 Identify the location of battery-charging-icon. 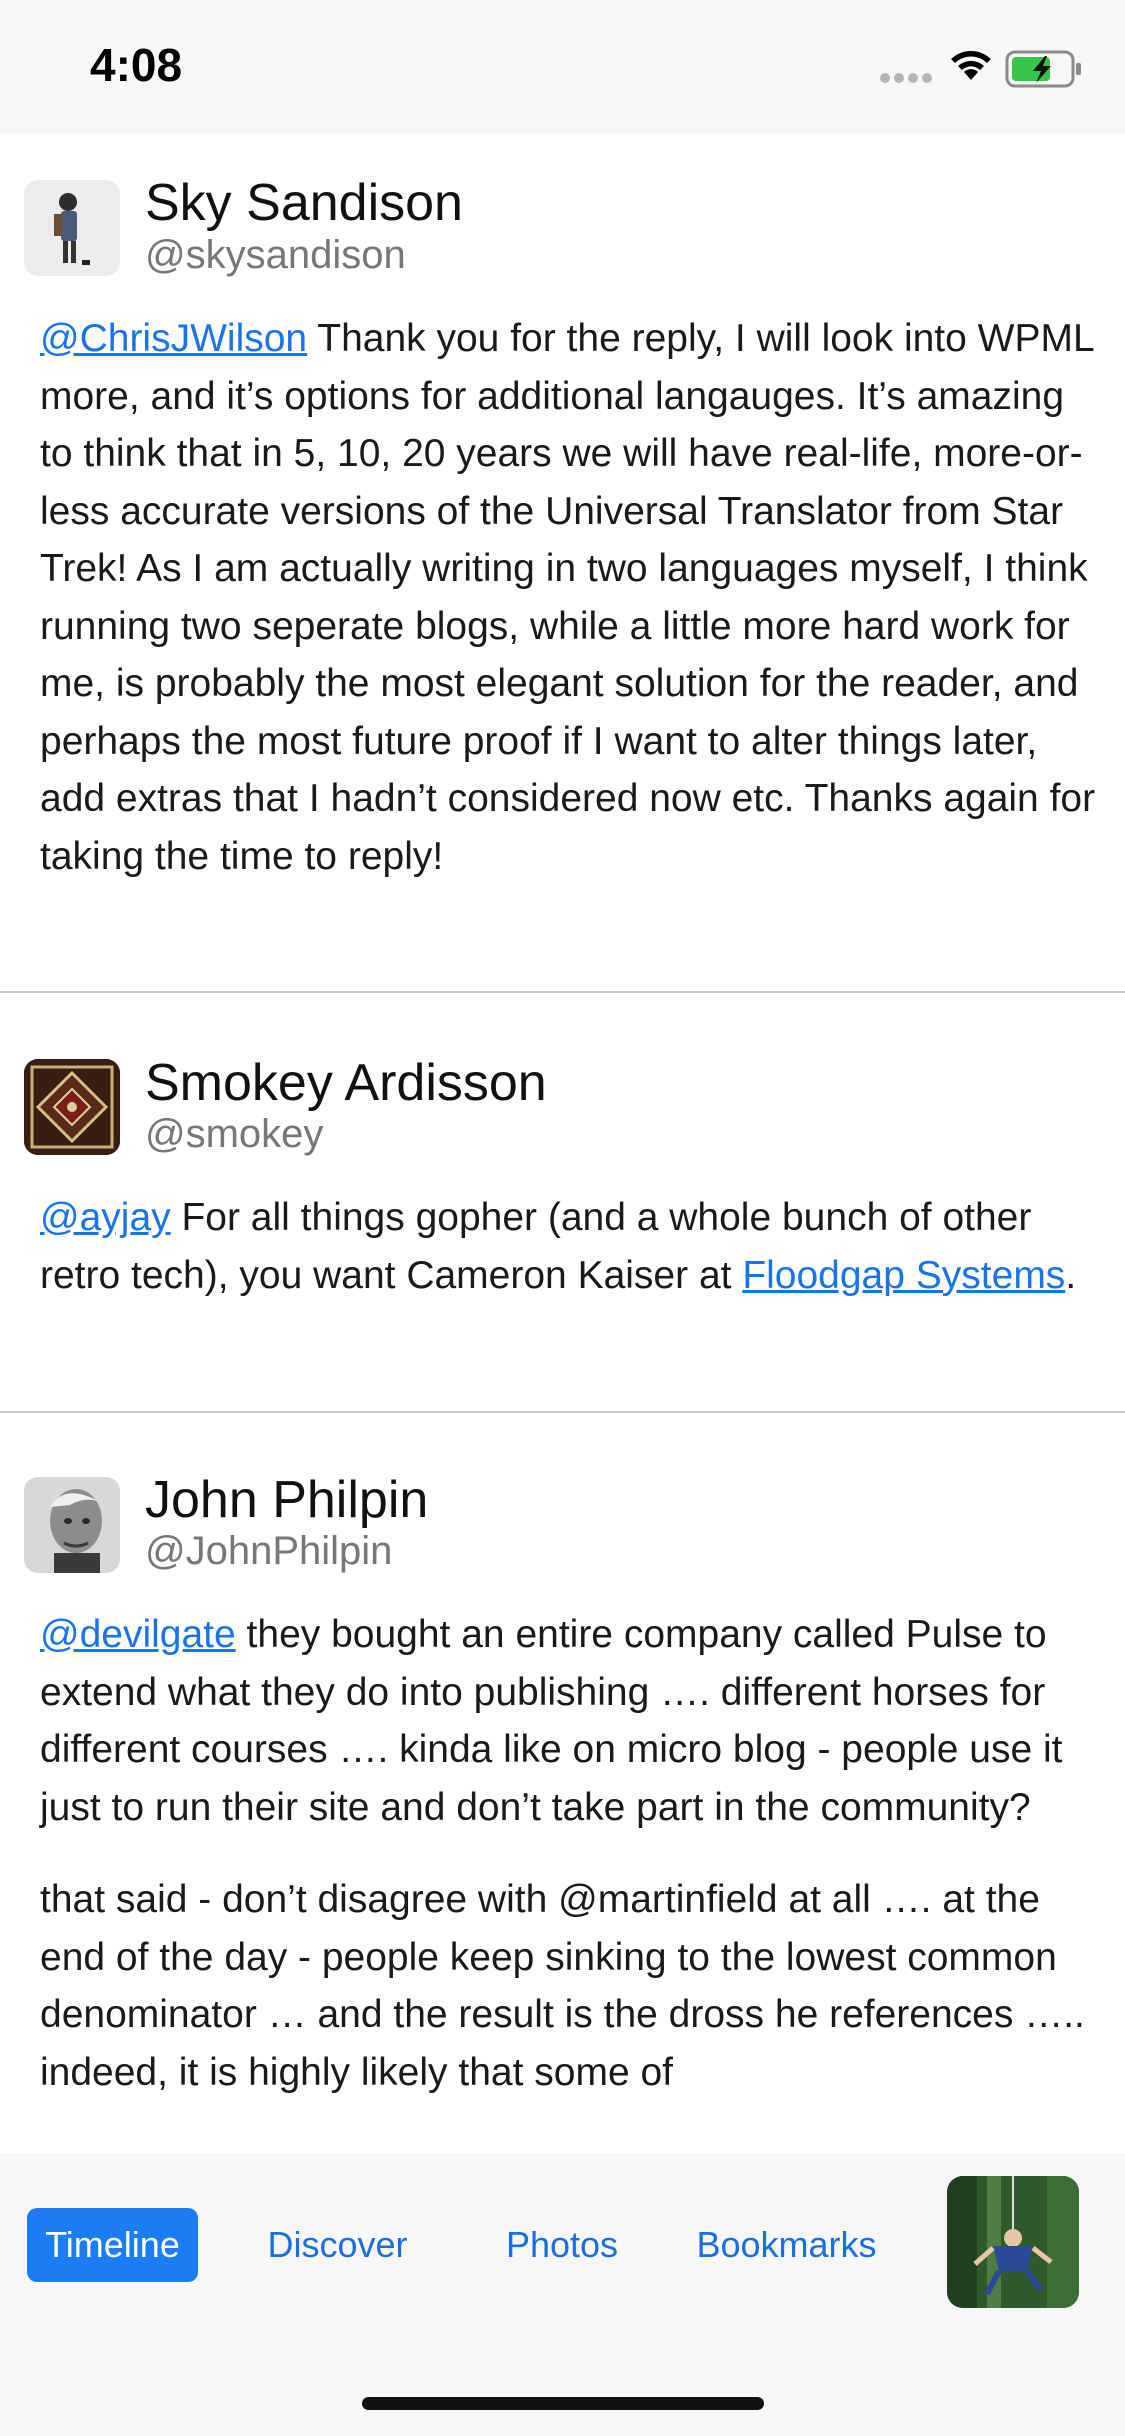
(1043, 69).